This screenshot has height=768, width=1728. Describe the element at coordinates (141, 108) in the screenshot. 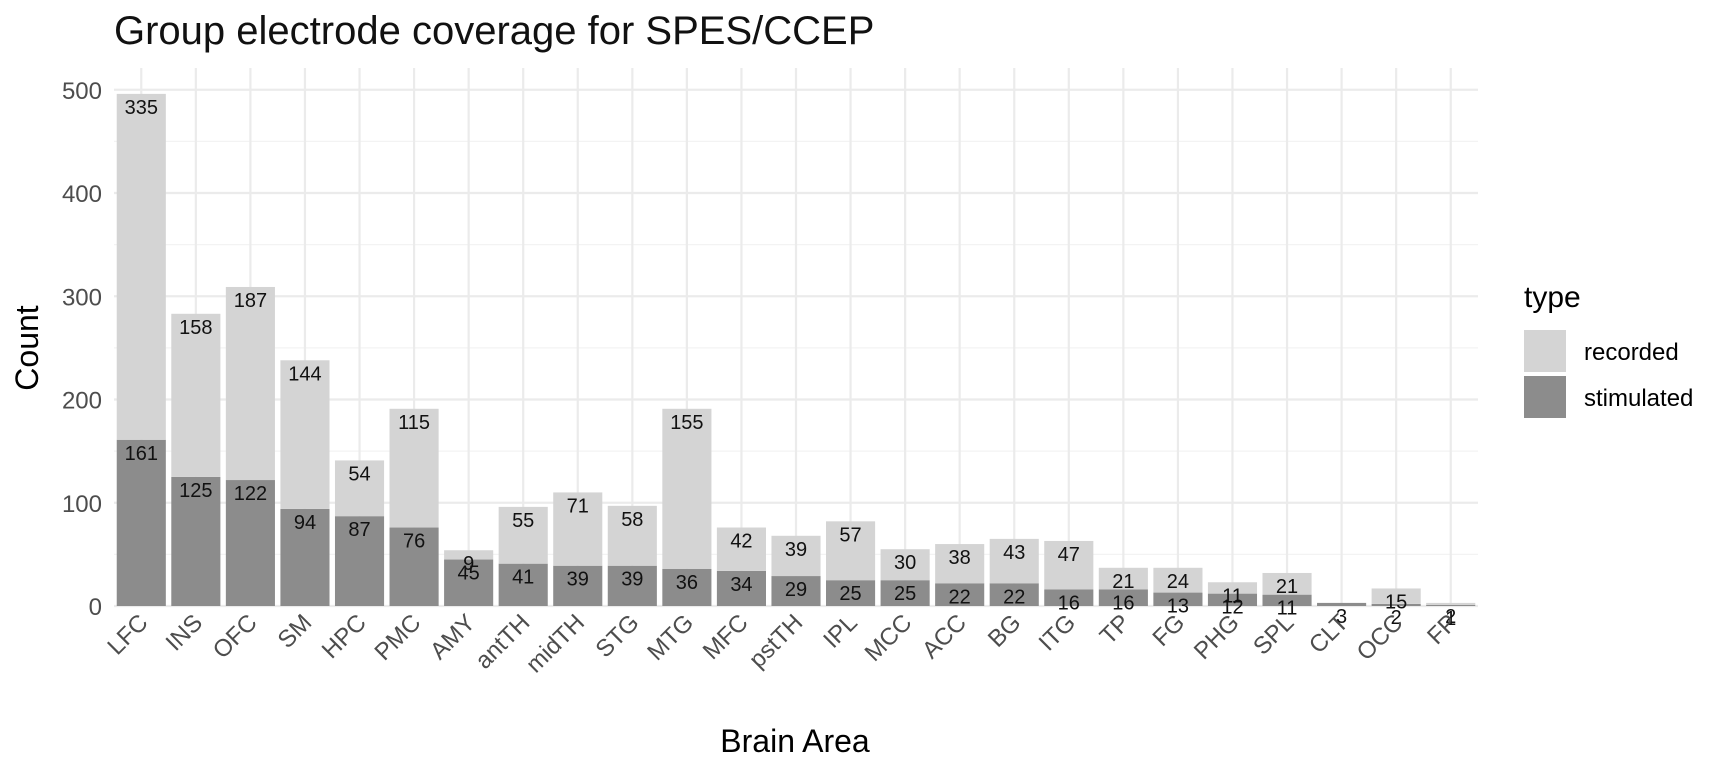

I see `data-label-recorded: 335` at that location.